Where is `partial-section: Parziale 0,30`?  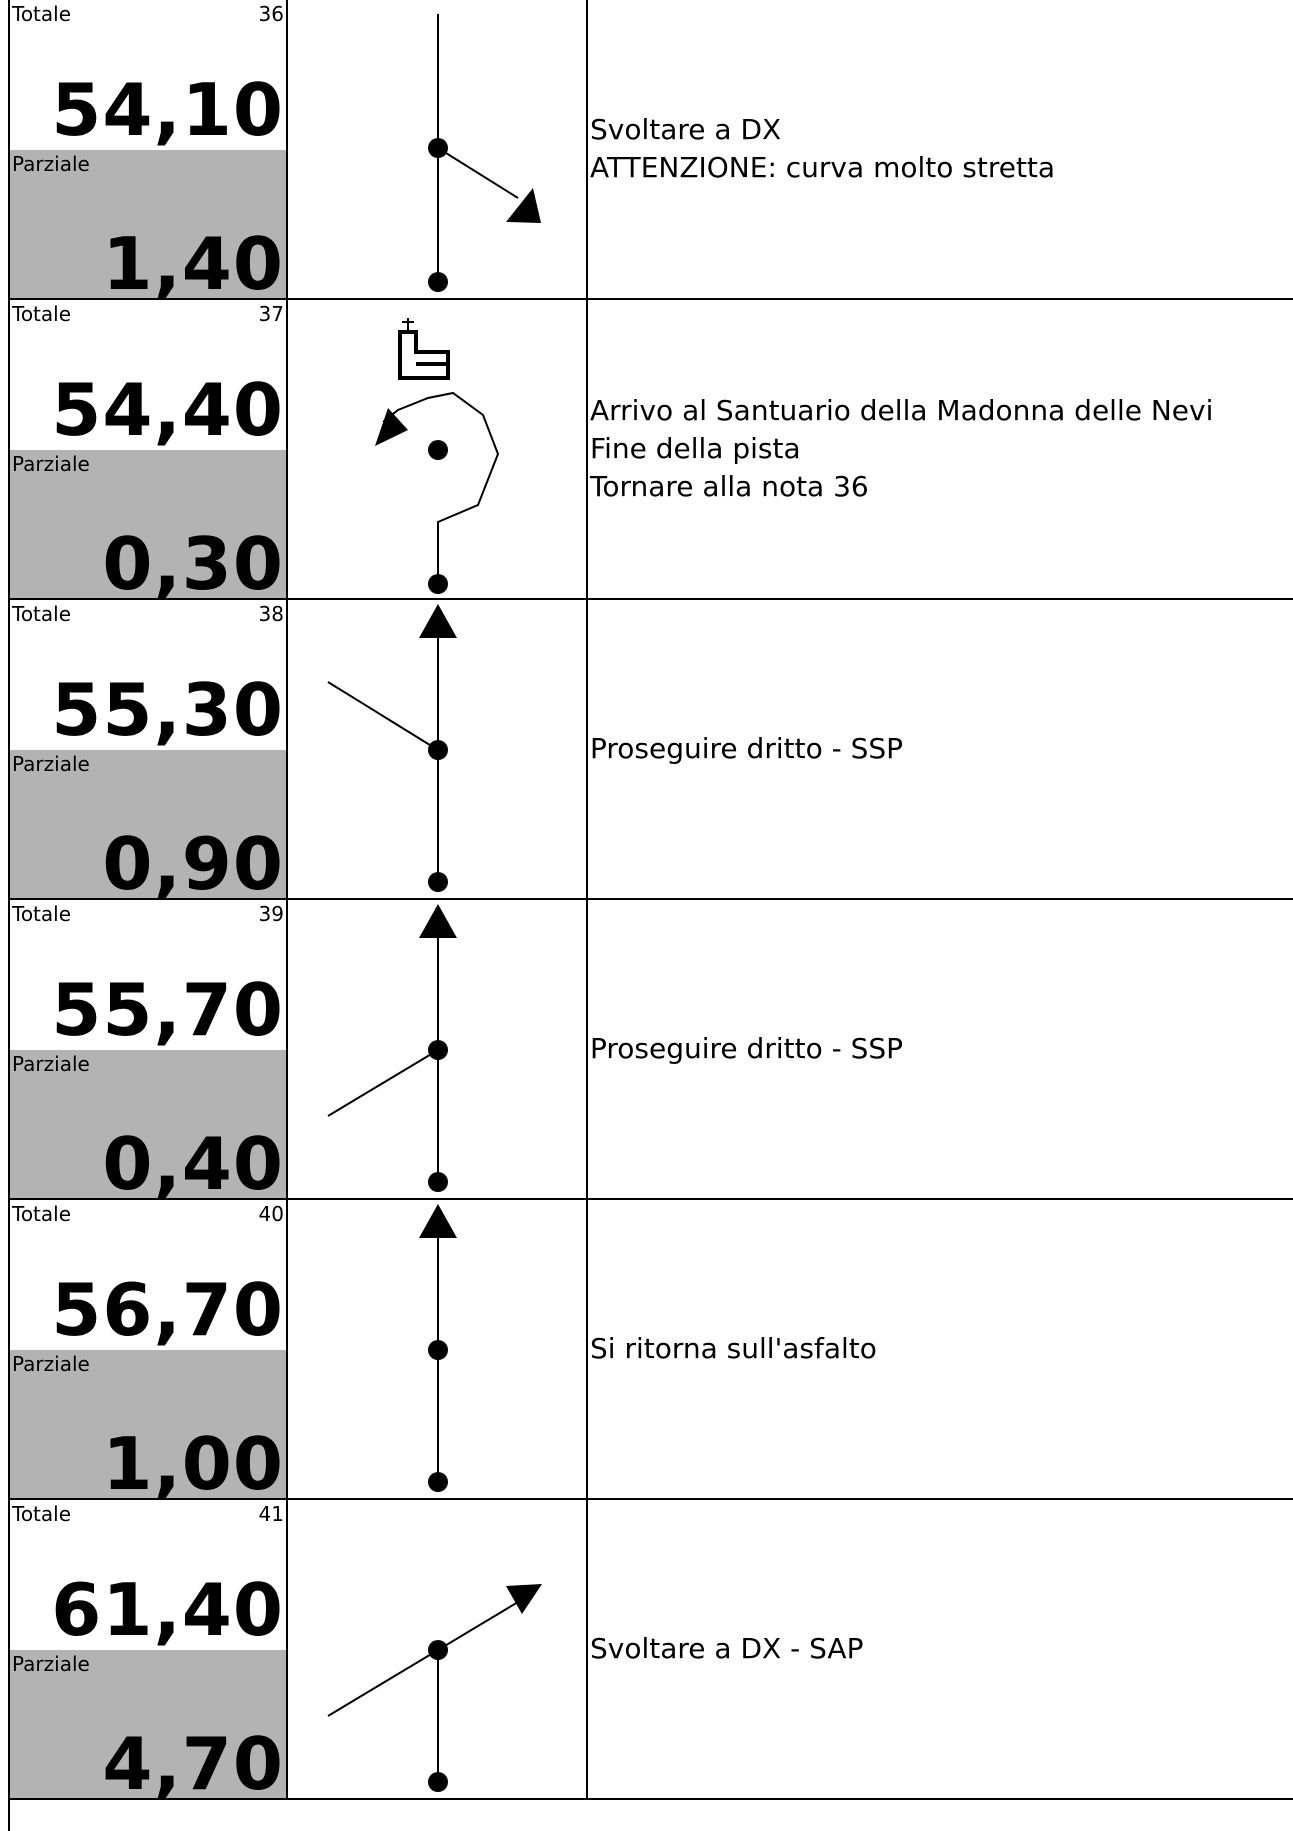
partial-section: Parziale 0,30 is located at coordinates (148, 528).